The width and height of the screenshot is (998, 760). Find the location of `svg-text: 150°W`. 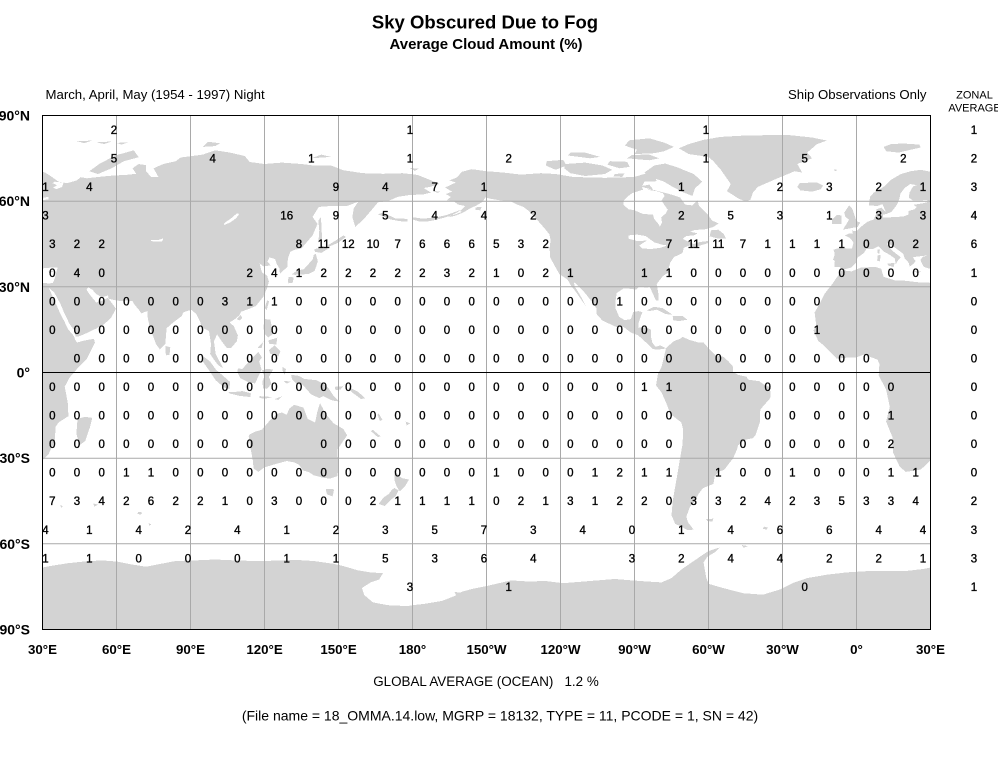

svg-text: 150°W is located at coordinates (486, 649).